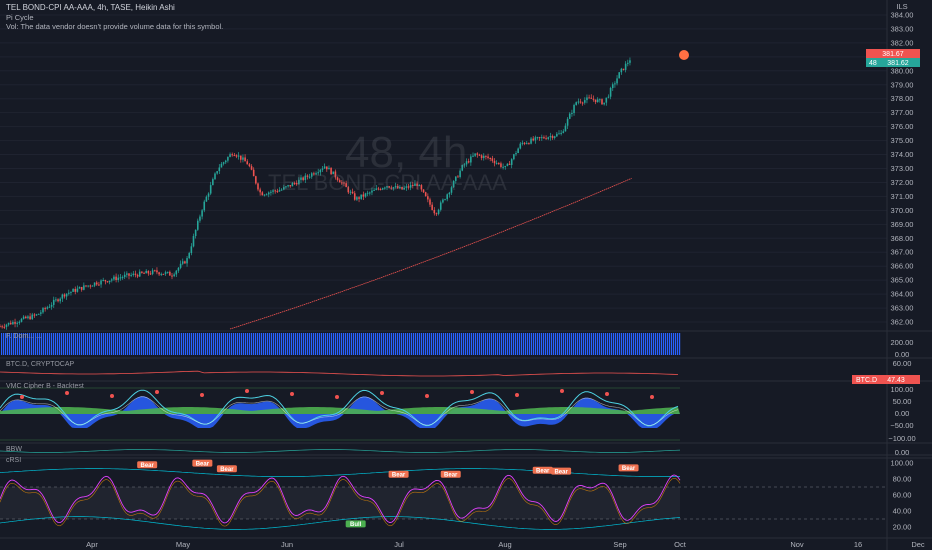  What do you see at coordinates (886, 379) in the screenshot?
I see `btcd-tag-bg` at bounding box center [886, 379].